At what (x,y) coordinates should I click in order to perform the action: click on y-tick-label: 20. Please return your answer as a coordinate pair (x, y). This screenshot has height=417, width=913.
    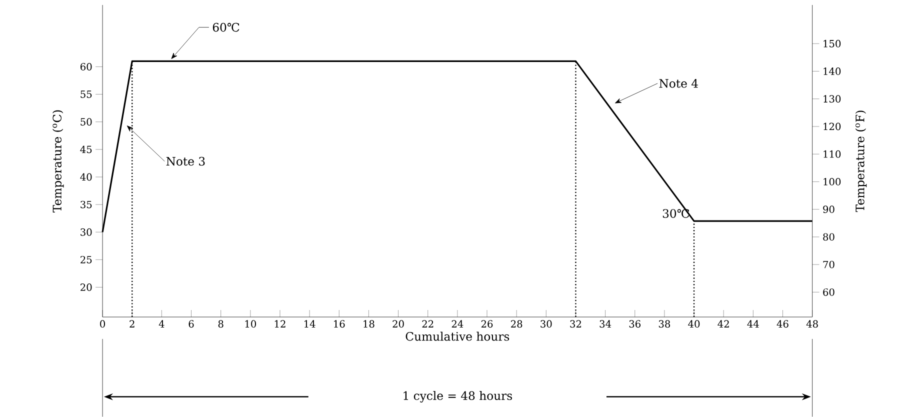
    Looking at the image, I should click on (86, 288).